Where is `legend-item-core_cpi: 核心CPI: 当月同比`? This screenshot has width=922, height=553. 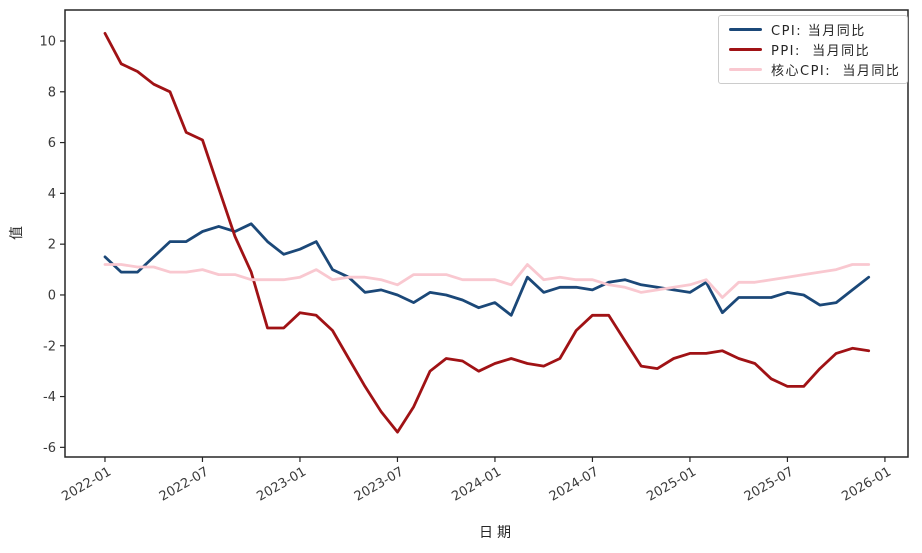 legend-item-core_cpi: 核心CPI: 当月同比 is located at coordinates (814, 70).